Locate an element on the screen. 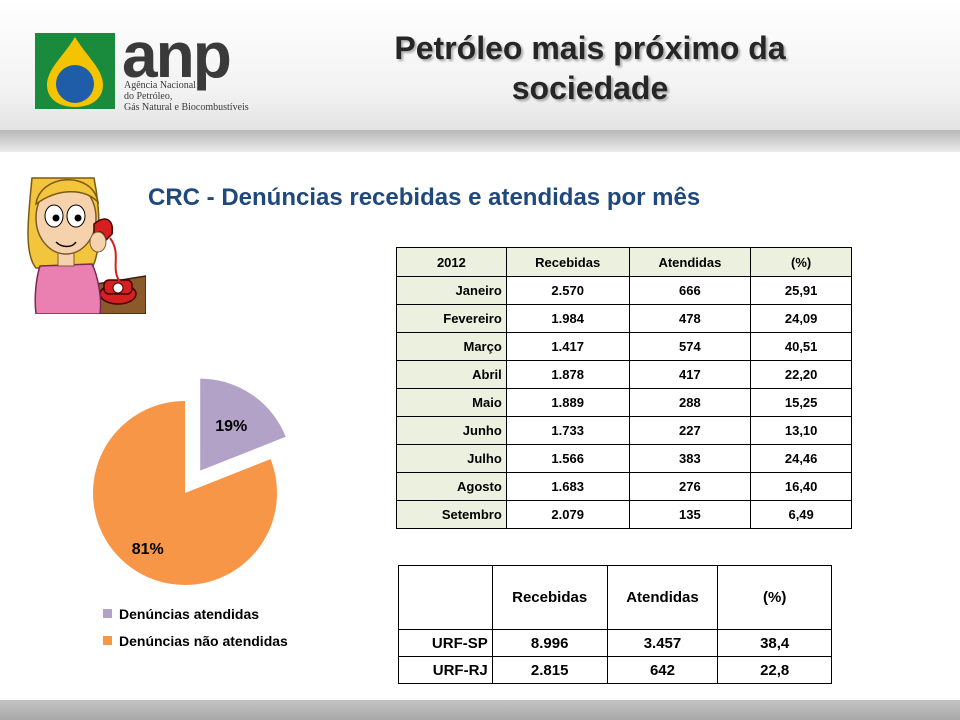 The width and height of the screenshot is (960, 720). month-cell: Setembro is located at coordinates (451, 514).